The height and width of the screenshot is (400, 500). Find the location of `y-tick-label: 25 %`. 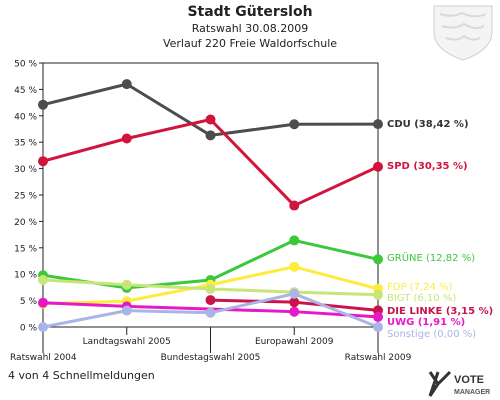

y-tick-label: 25 % is located at coordinates (25, 197).